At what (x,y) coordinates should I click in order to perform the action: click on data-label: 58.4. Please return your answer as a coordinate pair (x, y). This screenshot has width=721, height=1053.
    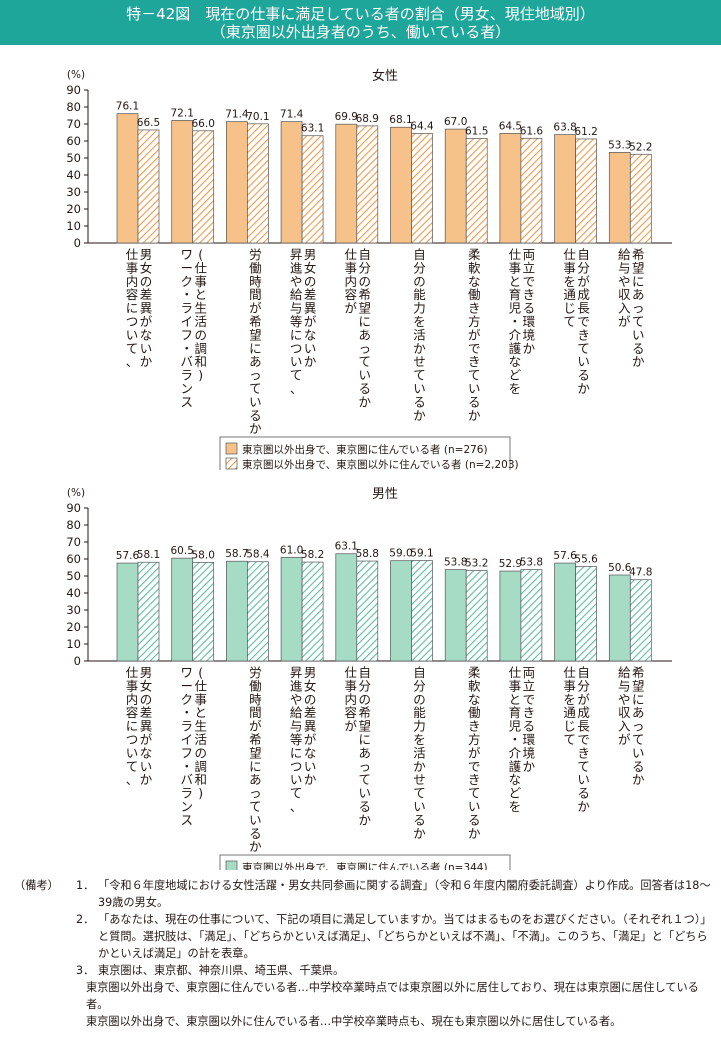
    Looking at the image, I should click on (258, 555).